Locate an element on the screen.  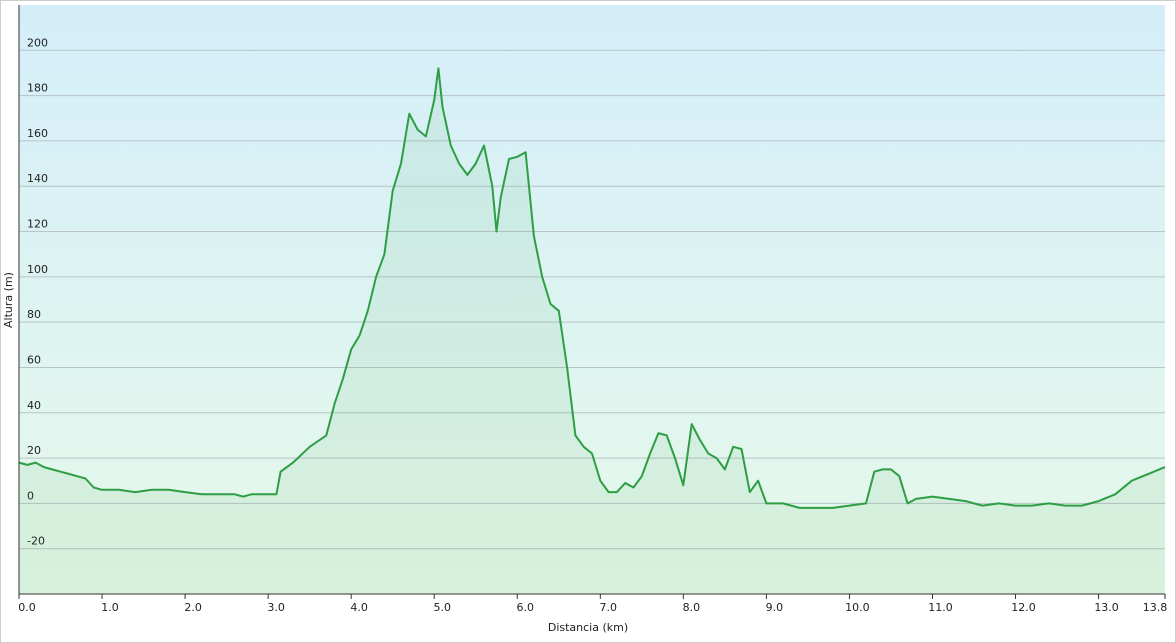
x-tick-label: 9.0 is located at coordinates (775, 607).